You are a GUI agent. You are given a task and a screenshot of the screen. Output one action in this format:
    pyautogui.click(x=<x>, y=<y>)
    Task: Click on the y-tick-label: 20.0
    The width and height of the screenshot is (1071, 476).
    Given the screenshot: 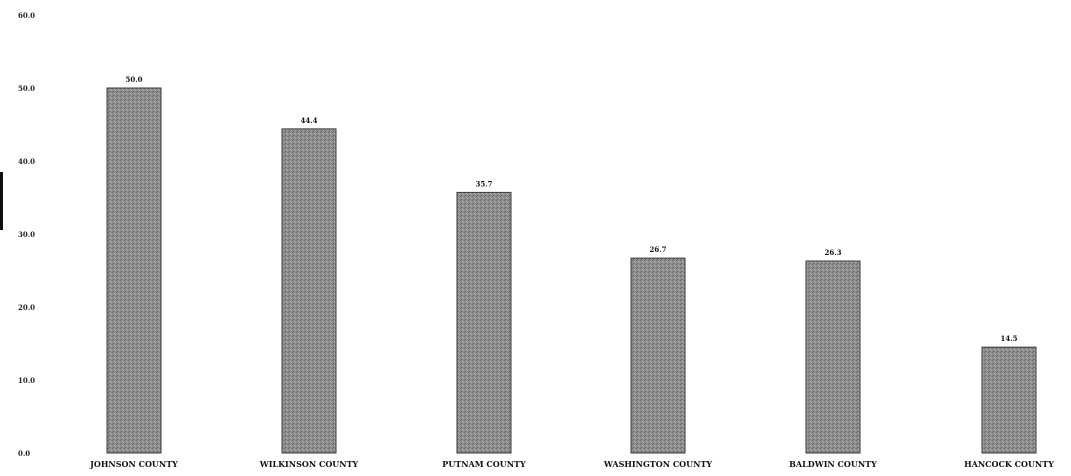 What is the action you would take?
    pyautogui.click(x=26, y=307)
    